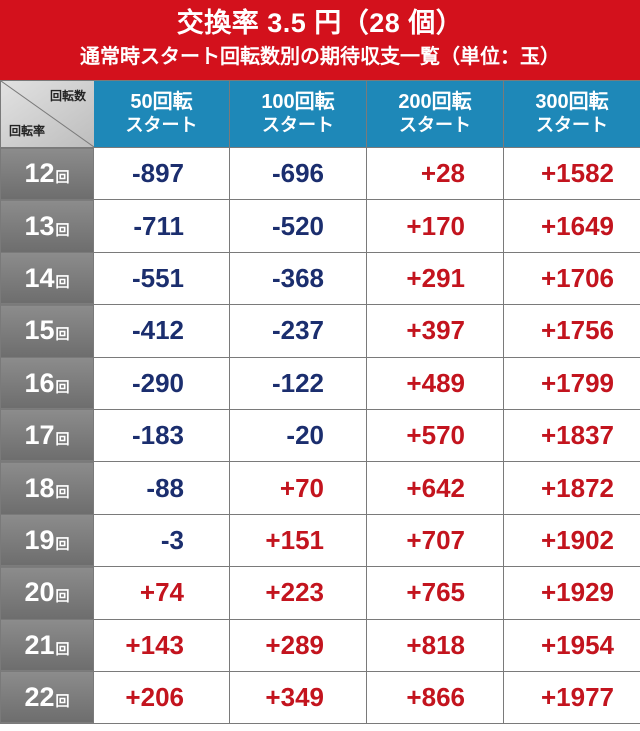 The height and width of the screenshot is (731, 640). What do you see at coordinates (571, 114) in the screenshot?
I see `column-header-300: 300回転 スタート` at bounding box center [571, 114].